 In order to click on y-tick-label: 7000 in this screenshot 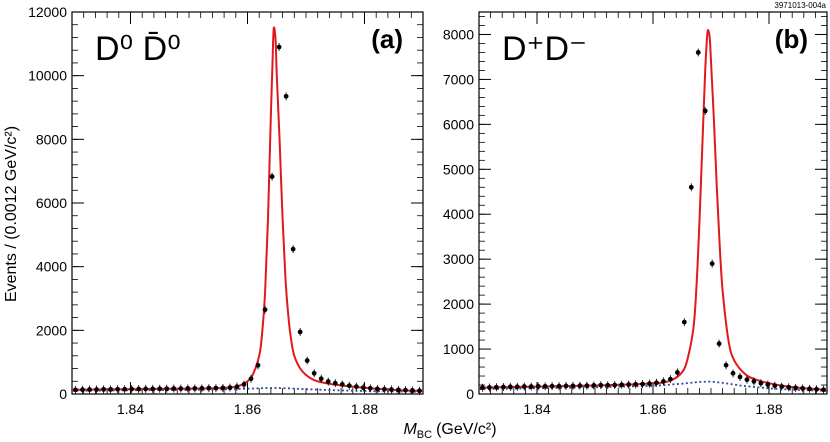, I will do `click(458, 79)`.